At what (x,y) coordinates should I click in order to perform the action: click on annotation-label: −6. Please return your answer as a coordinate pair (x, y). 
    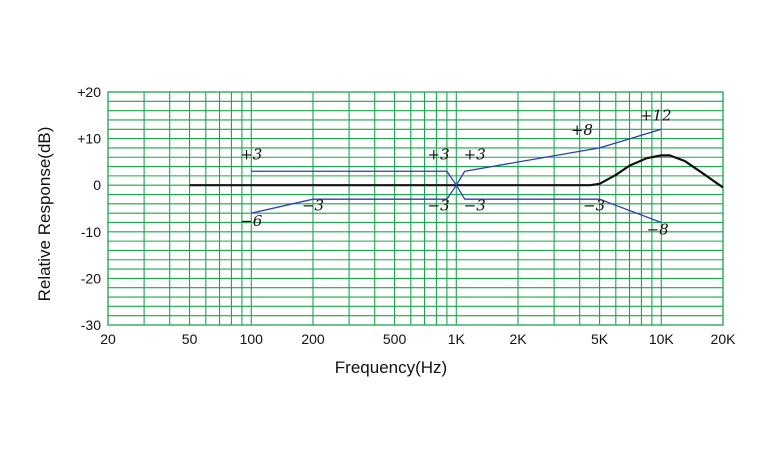
    Looking at the image, I should click on (251, 221).